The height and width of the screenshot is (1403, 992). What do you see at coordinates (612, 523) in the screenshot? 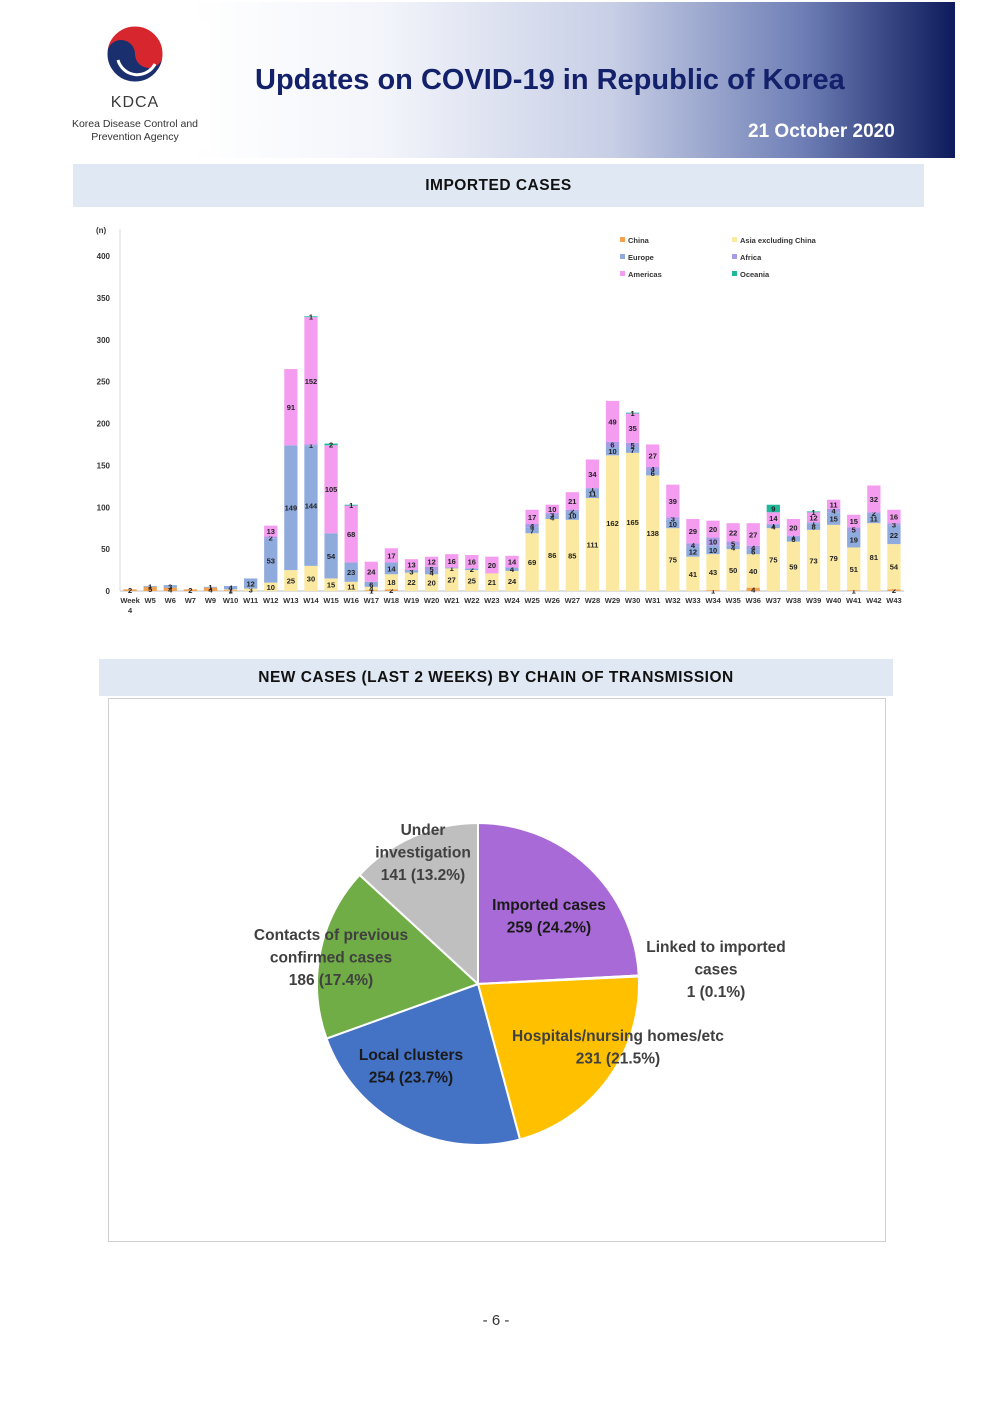
I see `data-label: 162` at bounding box center [612, 523].